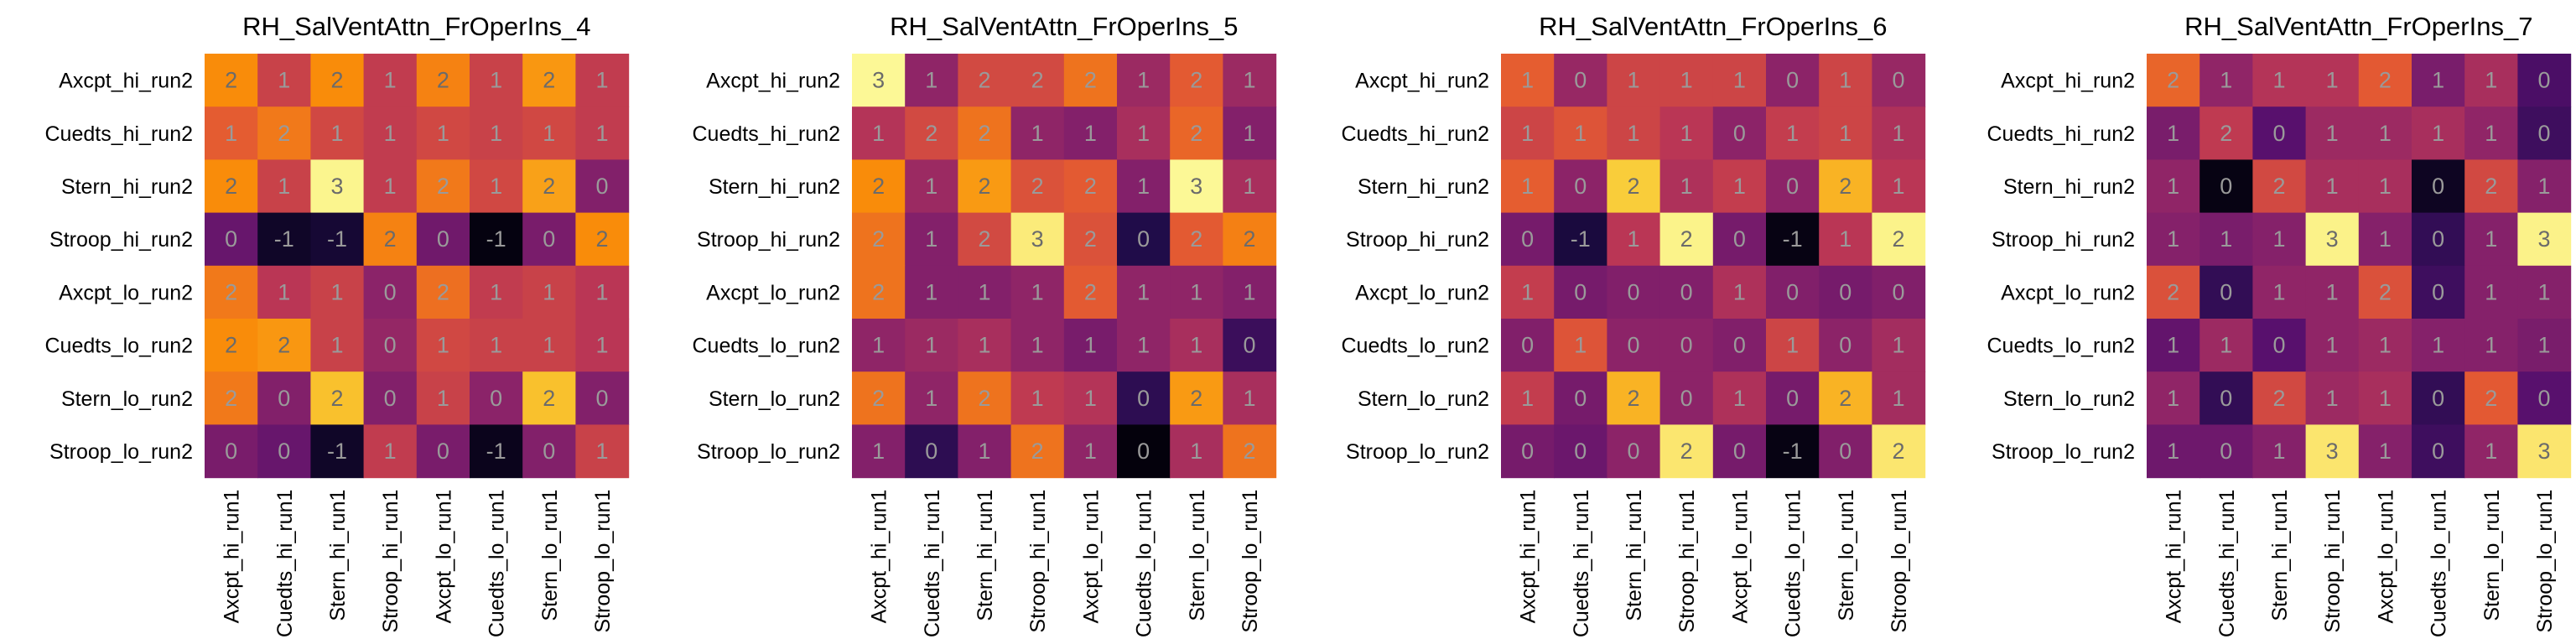 This screenshot has width=2576, height=644. I want to click on y-tick-label: Cuedts_hi_run2, so click(766, 134).